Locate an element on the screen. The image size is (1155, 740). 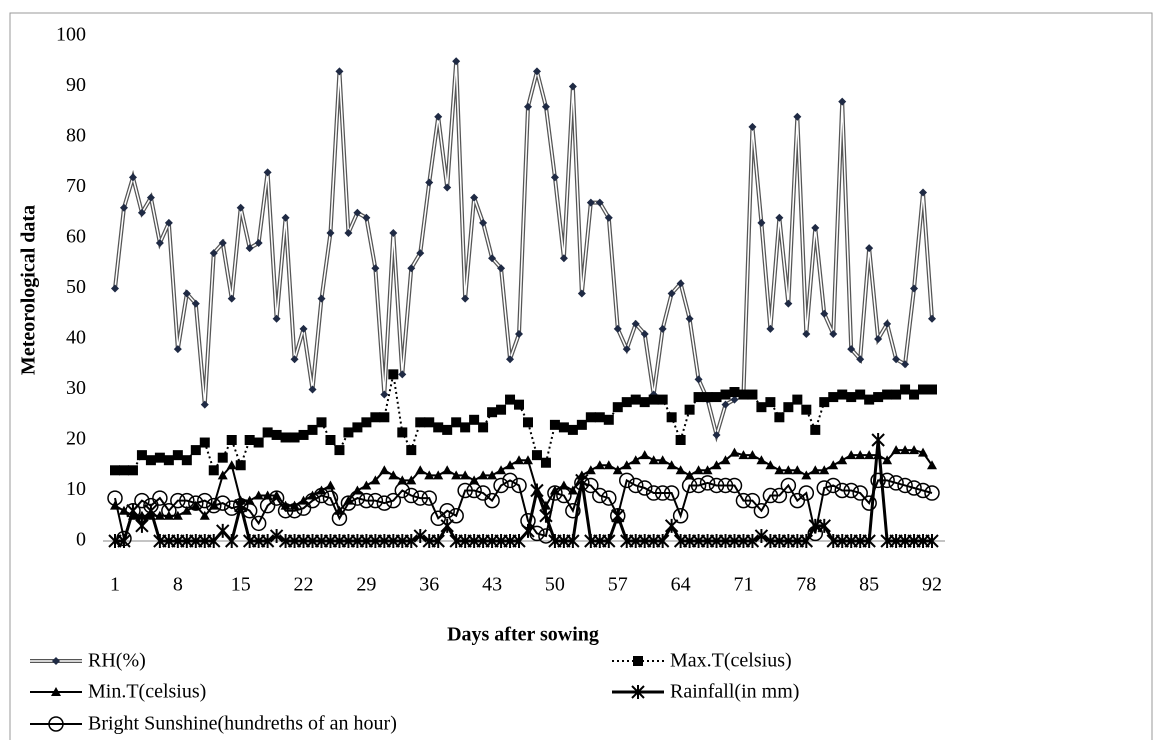
x-tick-label: 36 is located at coordinates (429, 585).